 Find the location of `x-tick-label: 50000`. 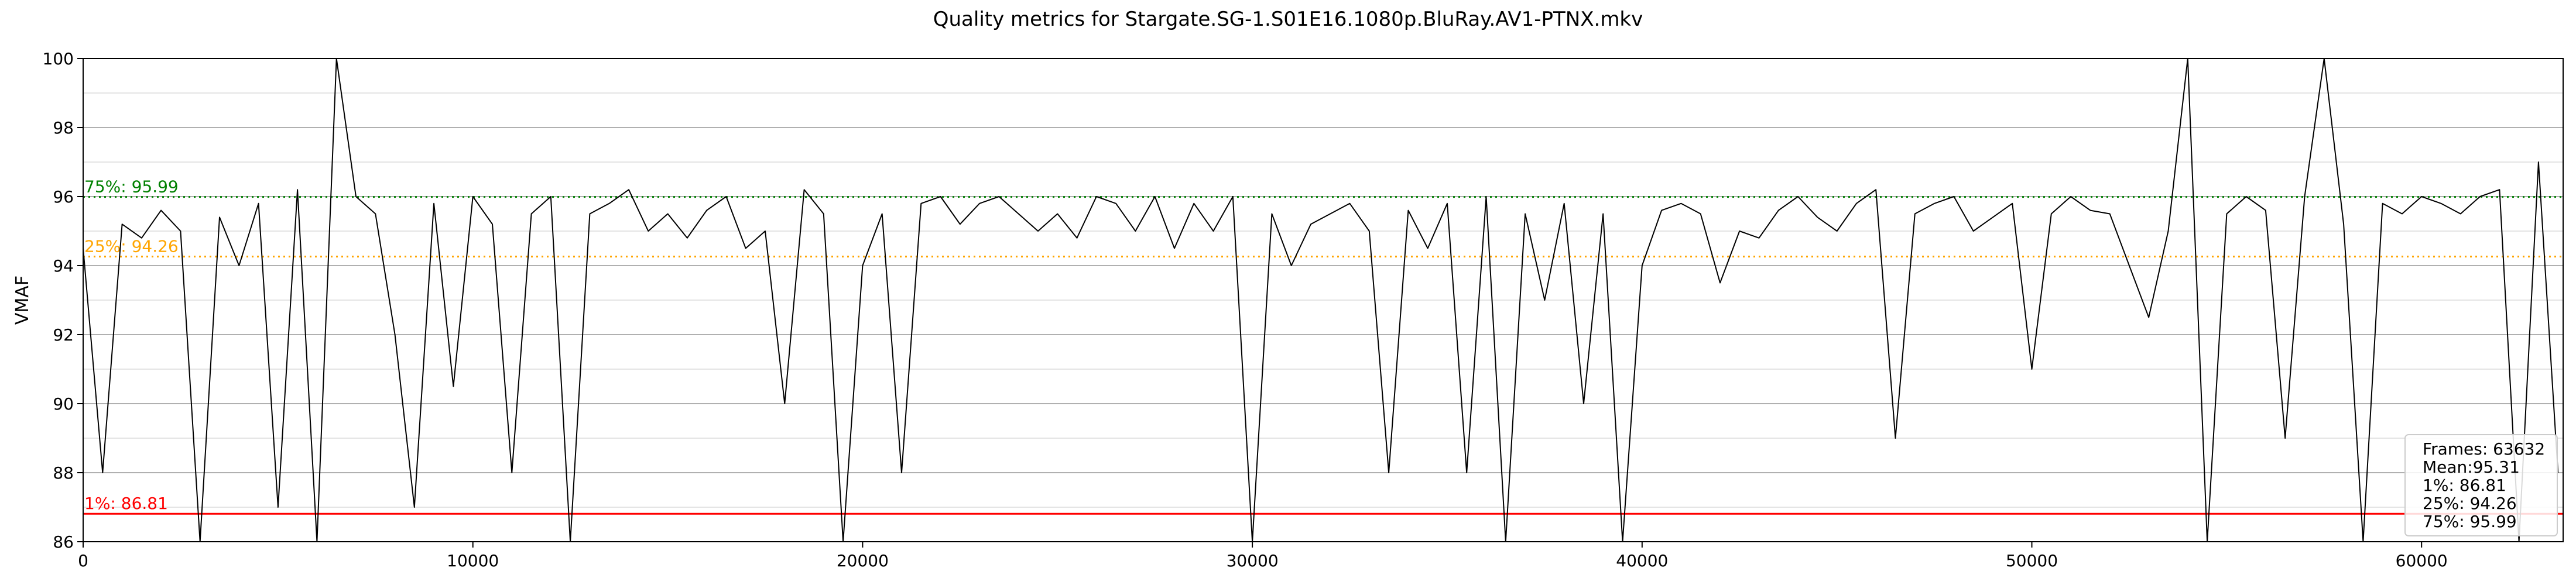

x-tick-label: 50000 is located at coordinates (2032, 560).